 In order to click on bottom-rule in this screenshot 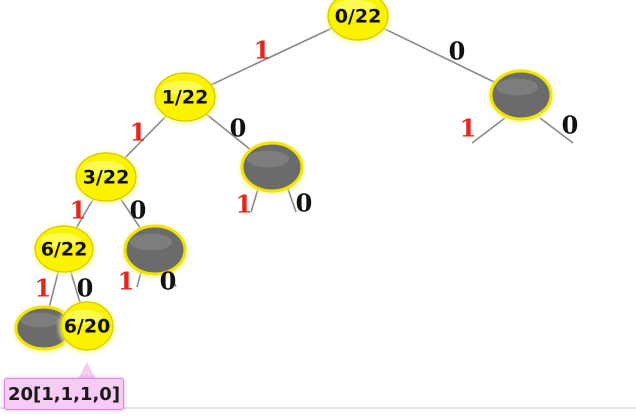, I will do `click(318, 408)`.